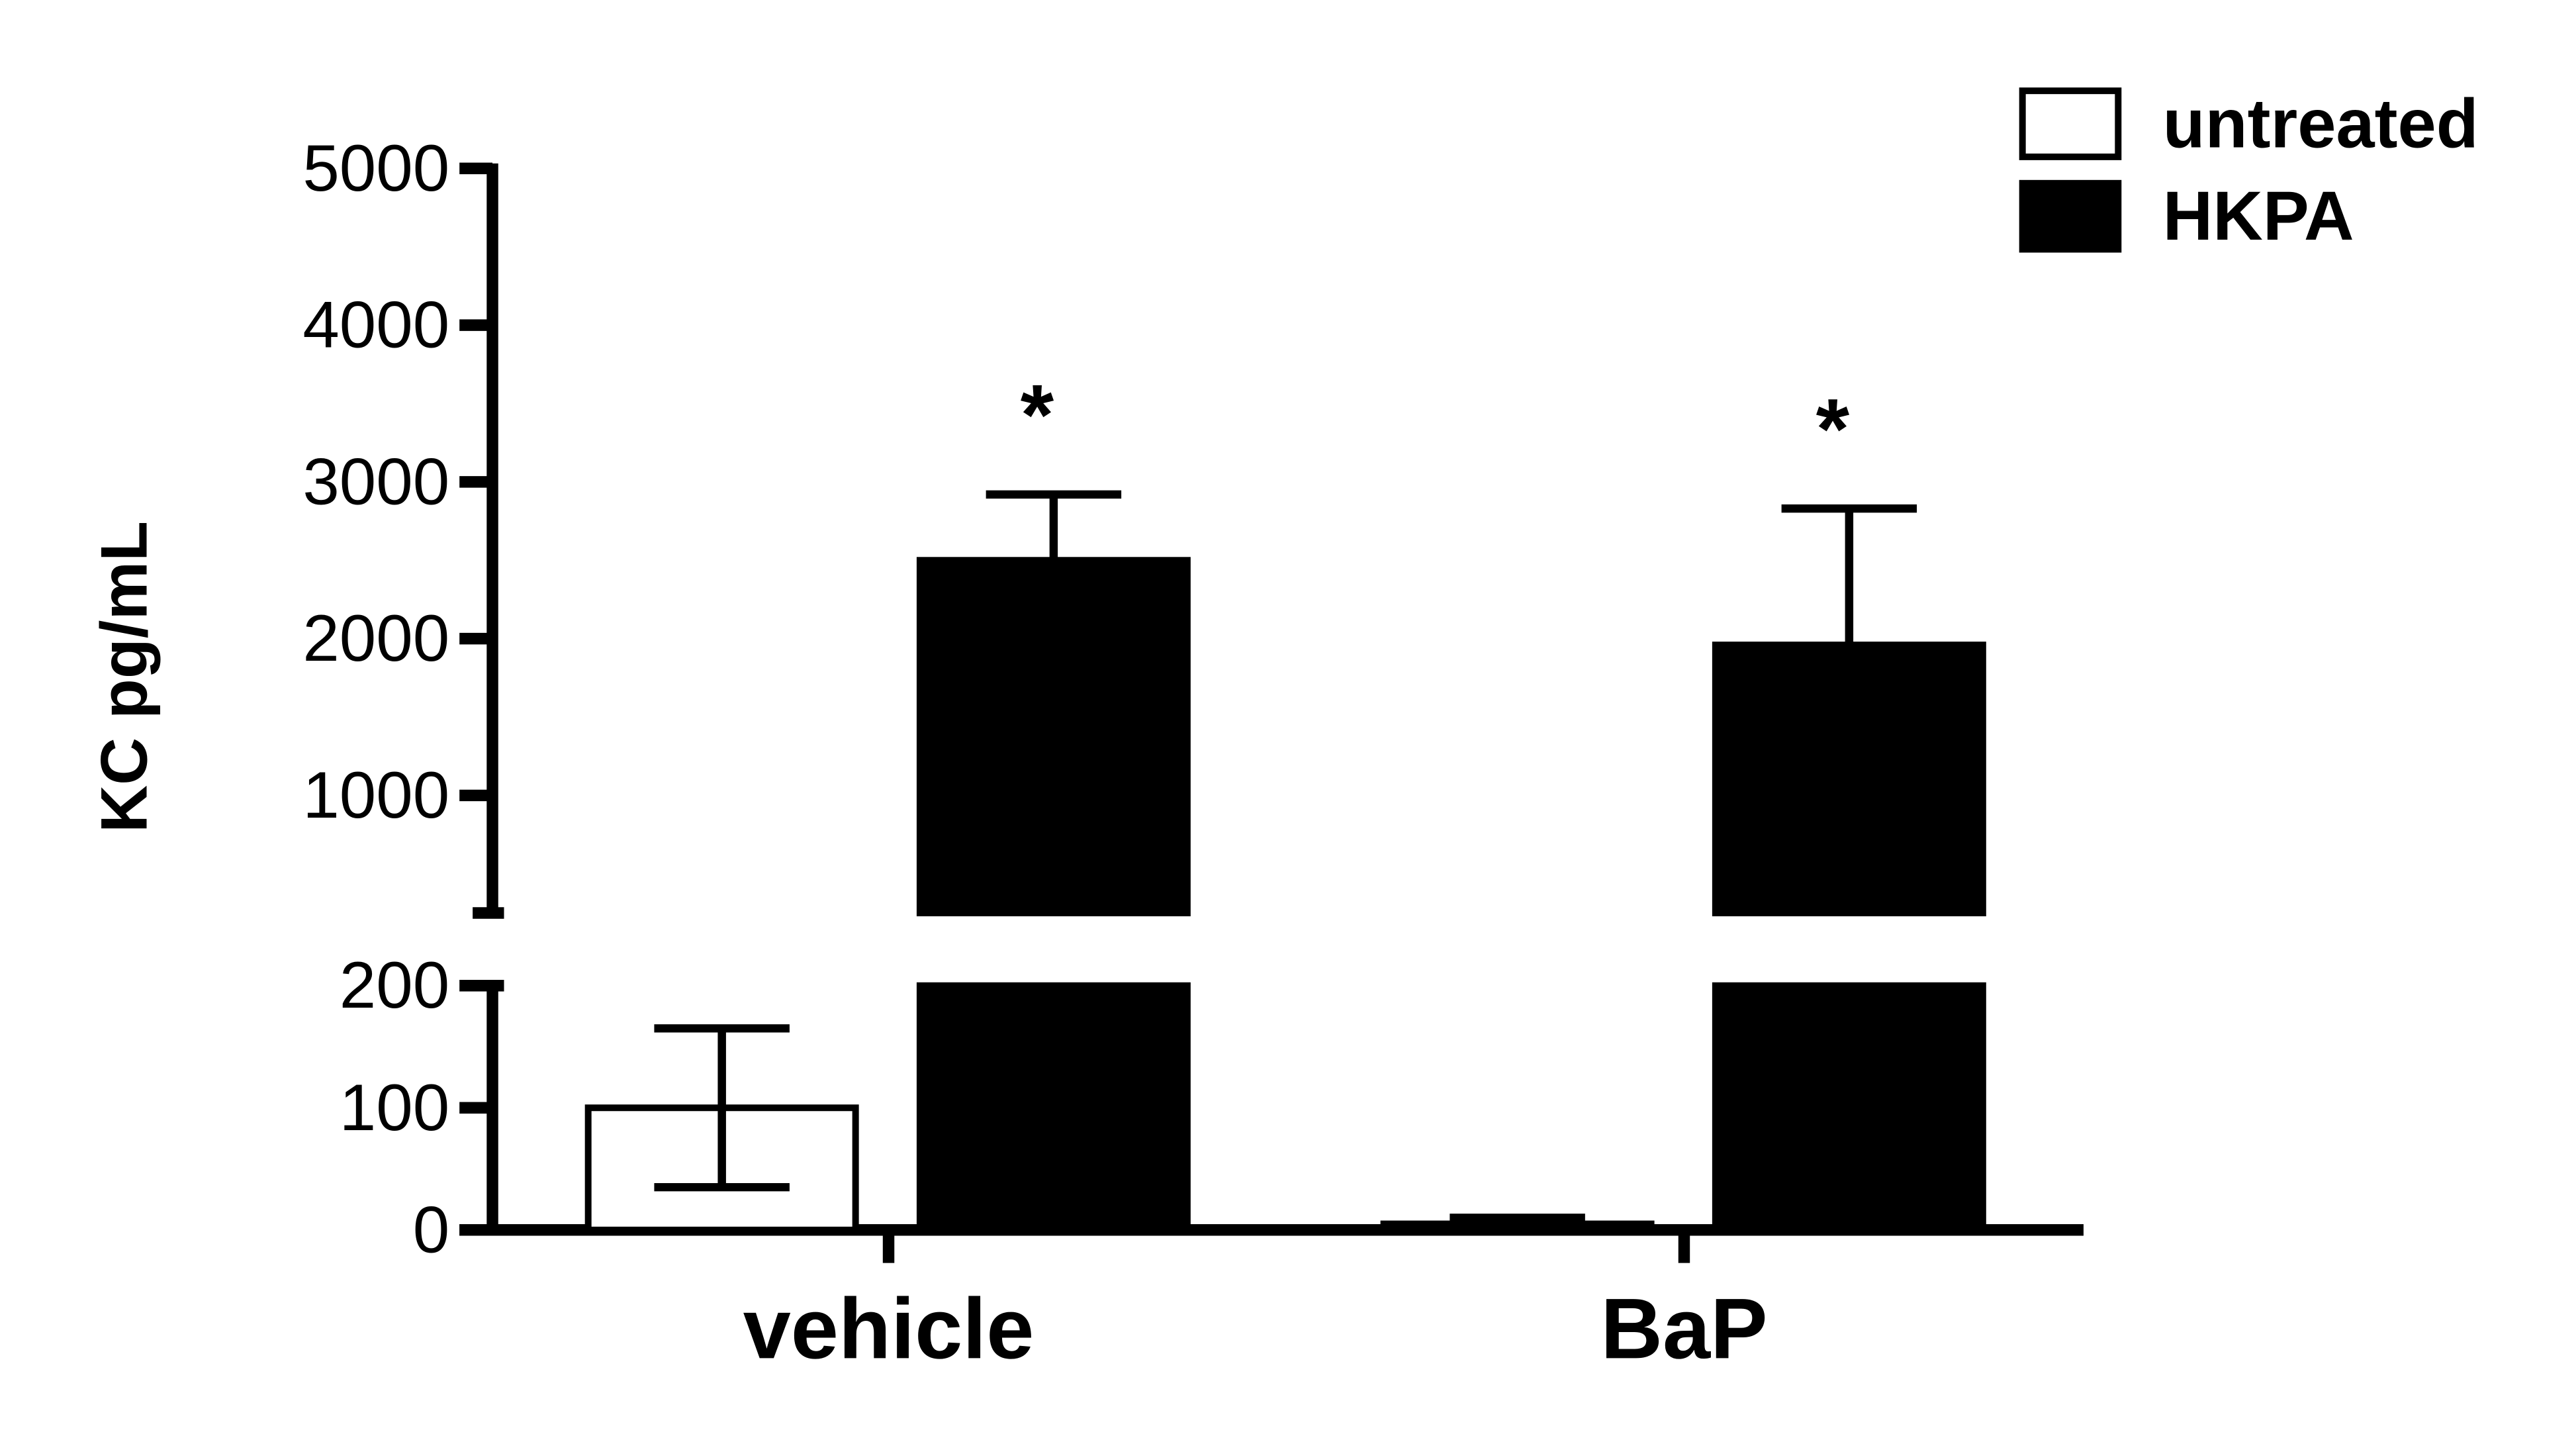 The image size is (2576, 1438). What do you see at coordinates (124, 677) in the screenshot?
I see `y-axis-label: KC pg/mL` at bounding box center [124, 677].